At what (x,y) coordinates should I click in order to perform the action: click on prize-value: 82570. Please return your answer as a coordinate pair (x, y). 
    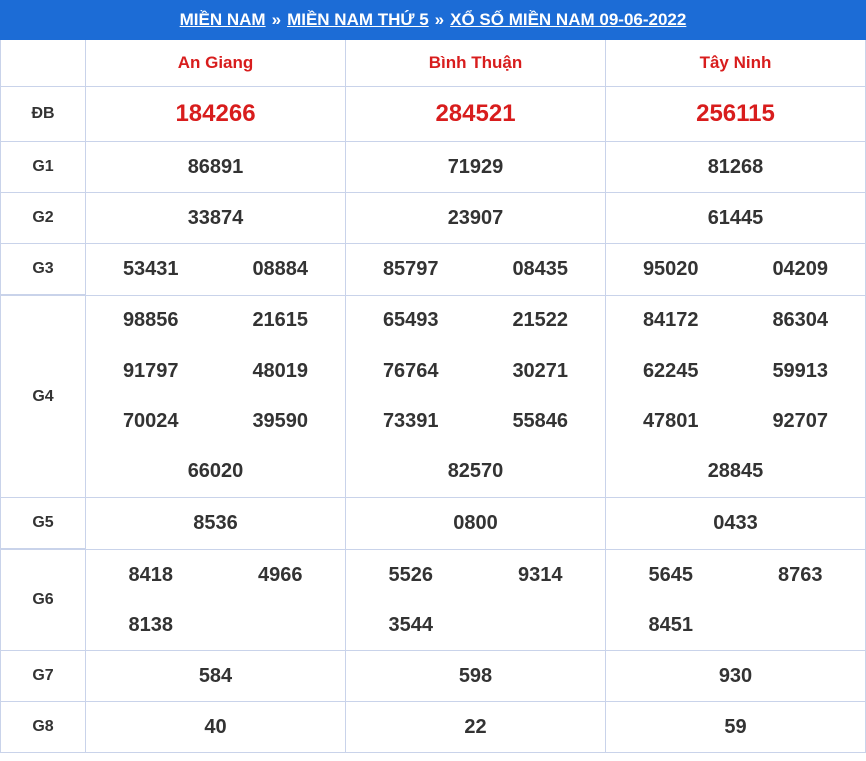
    Looking at the image, I should click on (475, 471).